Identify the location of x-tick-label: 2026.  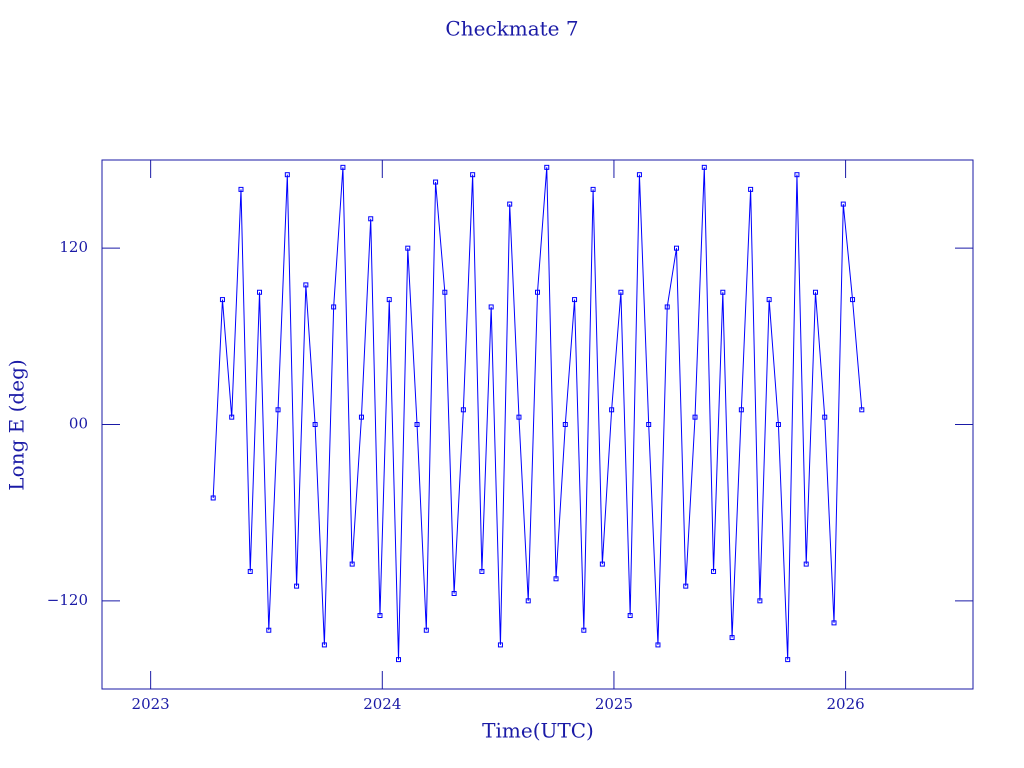
(845, 704).